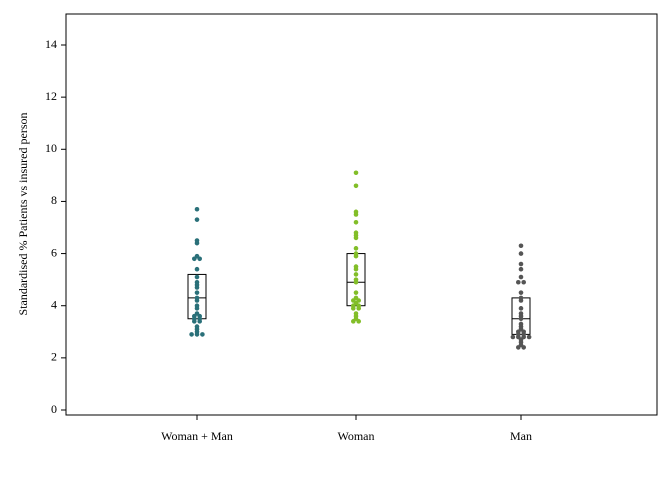 The height and width of the screenshot is (480, 672). I want to click on quartile-box, so click(197, 296).